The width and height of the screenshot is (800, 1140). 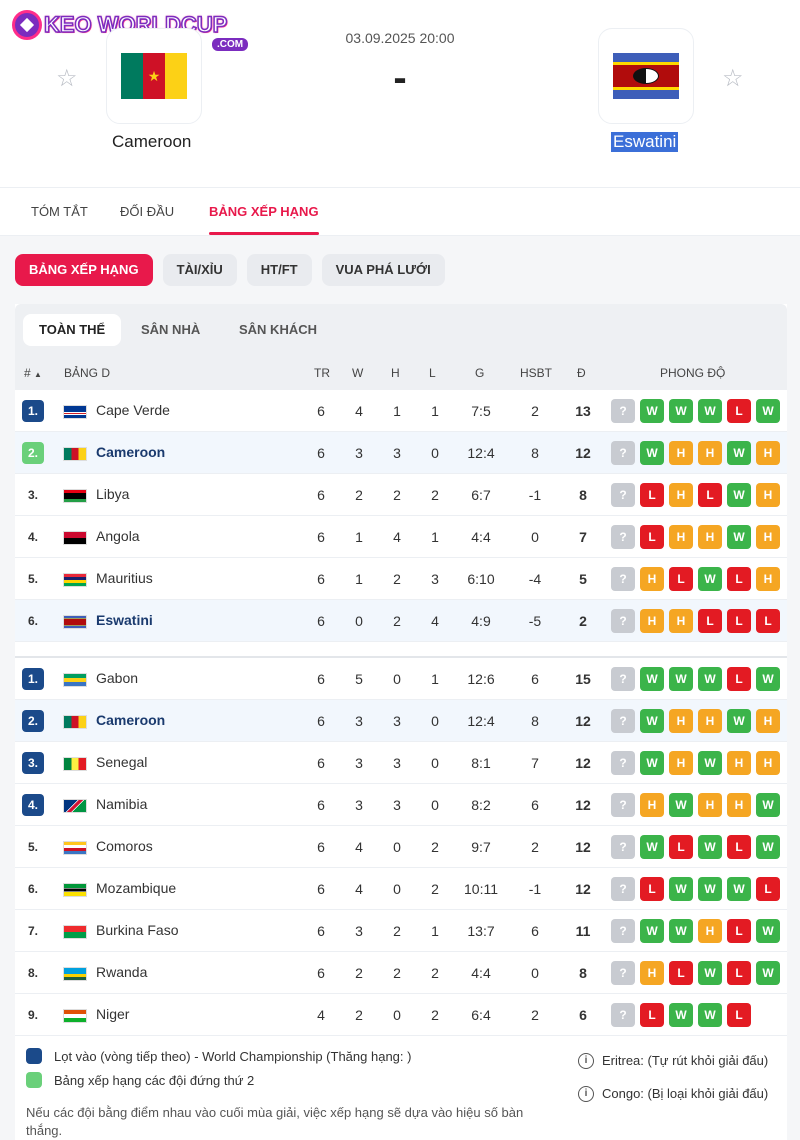 I want to click on tab-summary: TÓM TẮT, so click(x=59, y=211).